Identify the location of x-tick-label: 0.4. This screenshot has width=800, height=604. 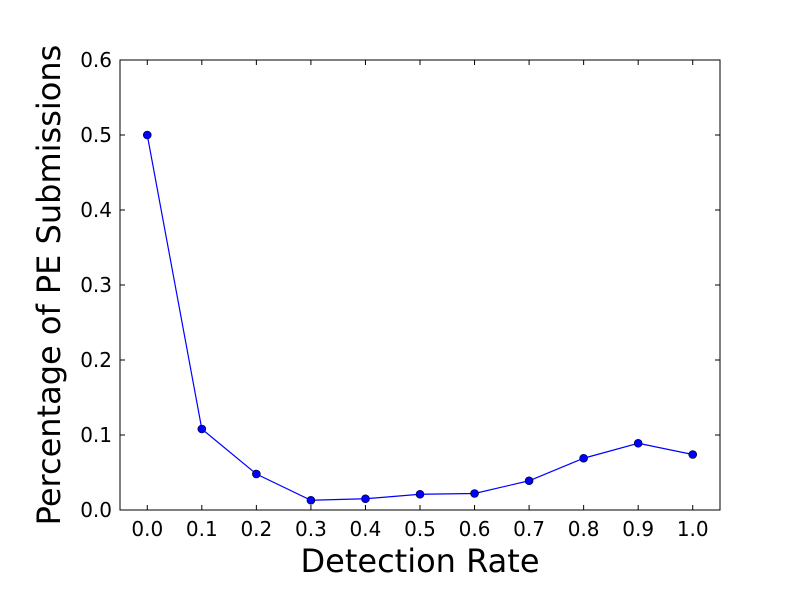
(366, 529).